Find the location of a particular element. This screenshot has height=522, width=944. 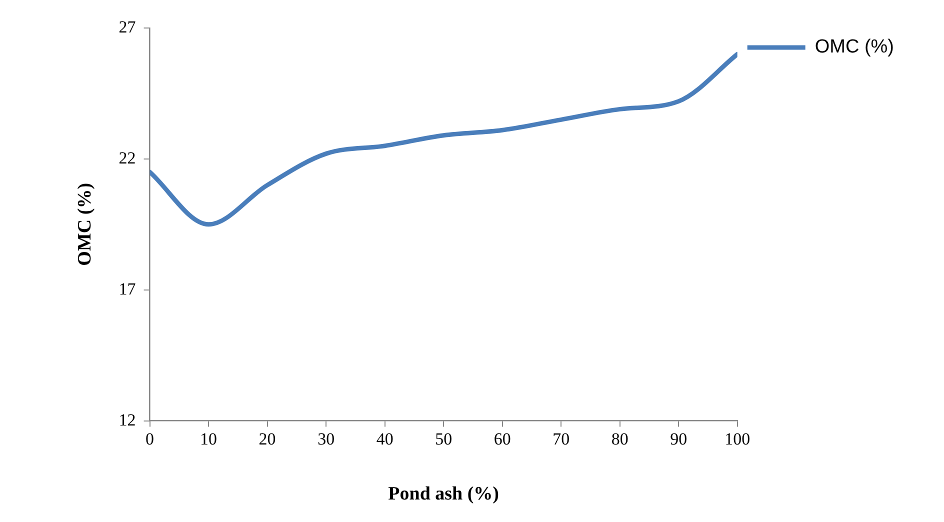

x-tick-label: 20 is located at coordinates (267, 438).